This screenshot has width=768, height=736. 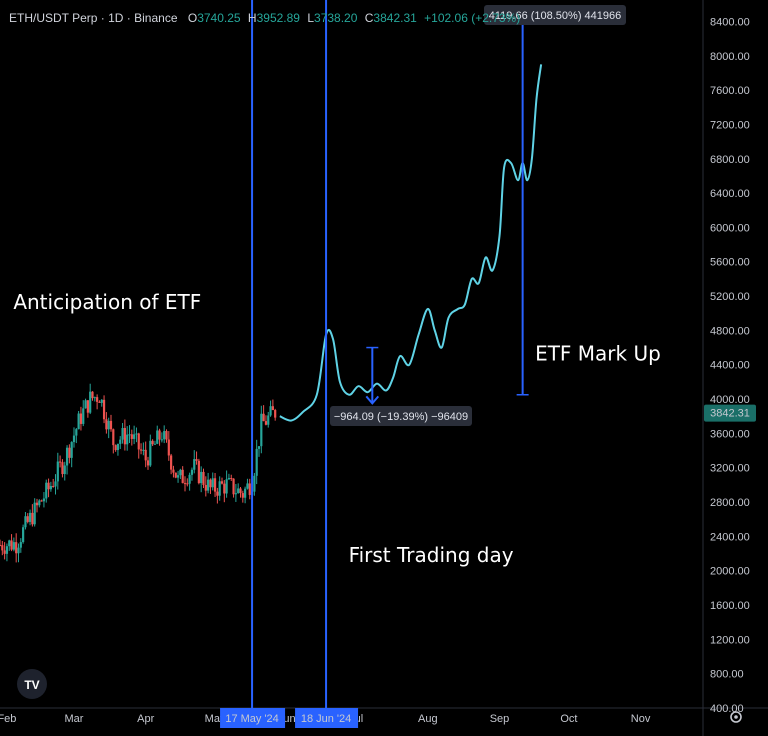 I want to click on price-tick-label: 4800.00, so click(x=730, y=331).